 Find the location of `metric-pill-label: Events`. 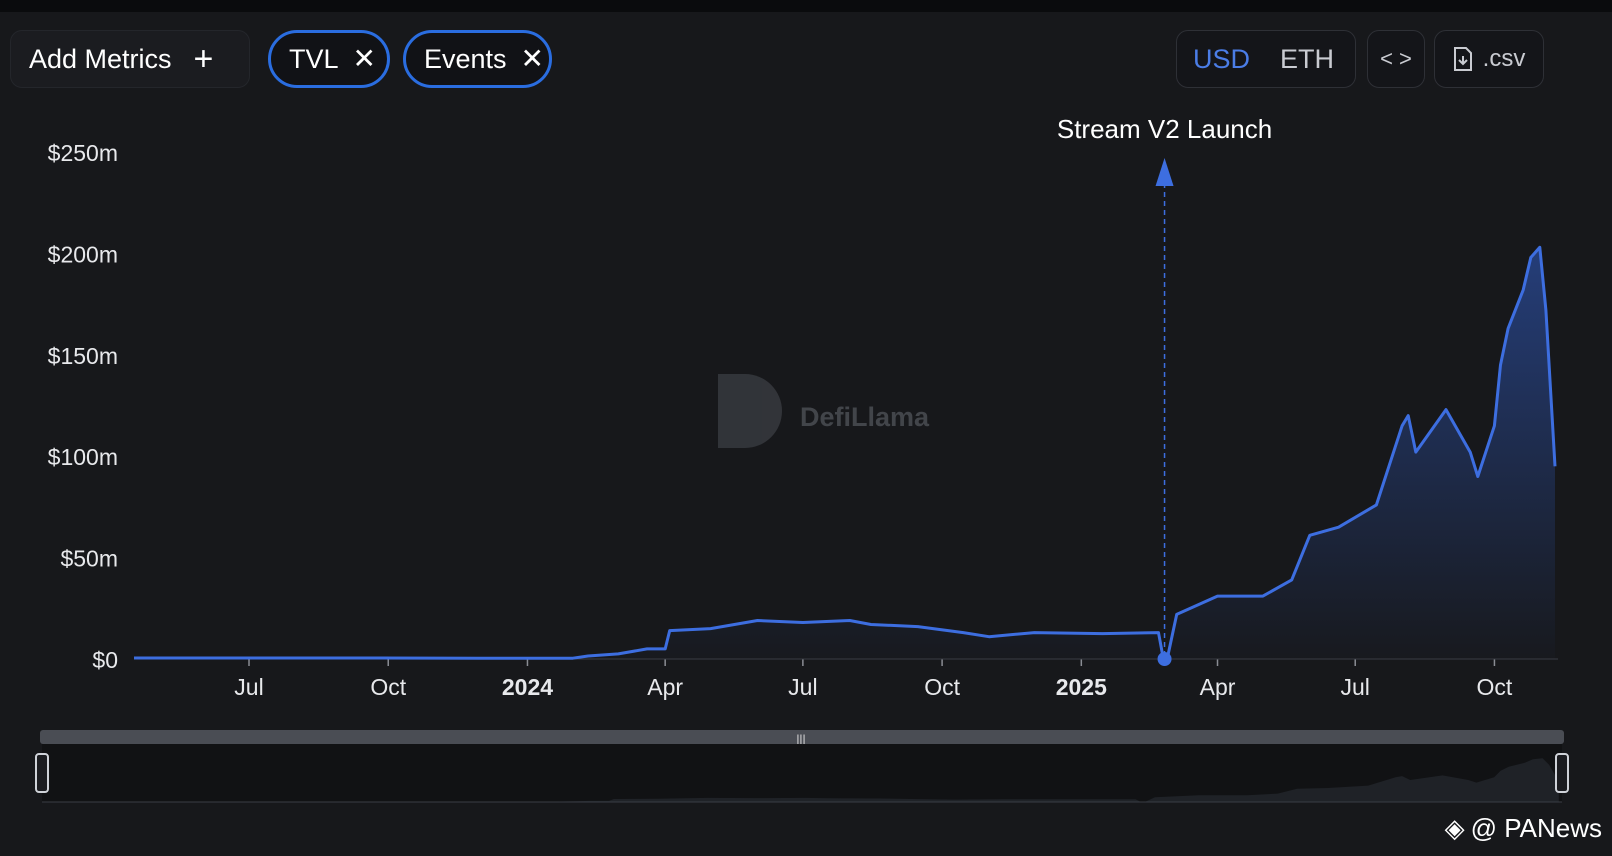

metric-pill-label: Events is located at coordinates (465, 58).